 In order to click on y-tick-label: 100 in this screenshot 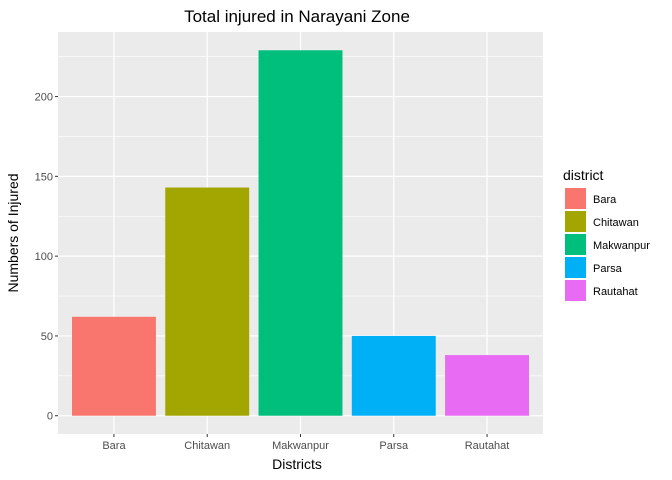, I will do `click(44, 257)`.